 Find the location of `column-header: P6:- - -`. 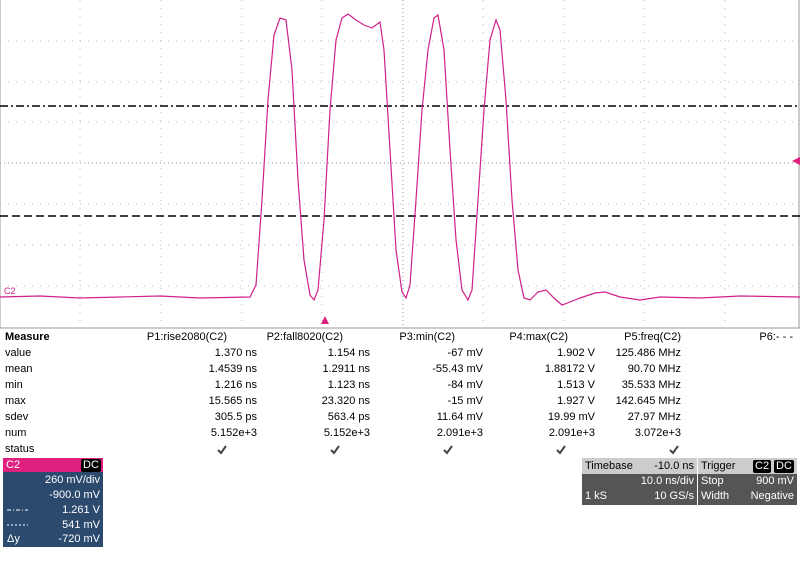

column-header: P6:- - - is located at coordinates (776, 337).